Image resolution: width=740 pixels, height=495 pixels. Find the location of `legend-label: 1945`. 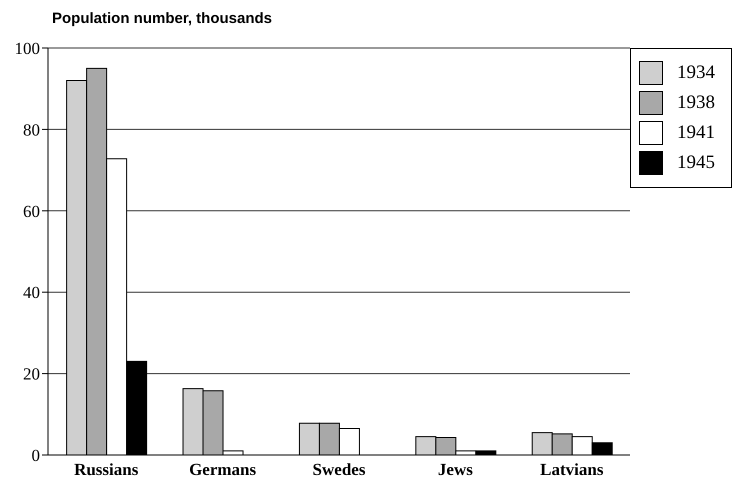

legend-label: 1945 is located at coordinates (696, 163).